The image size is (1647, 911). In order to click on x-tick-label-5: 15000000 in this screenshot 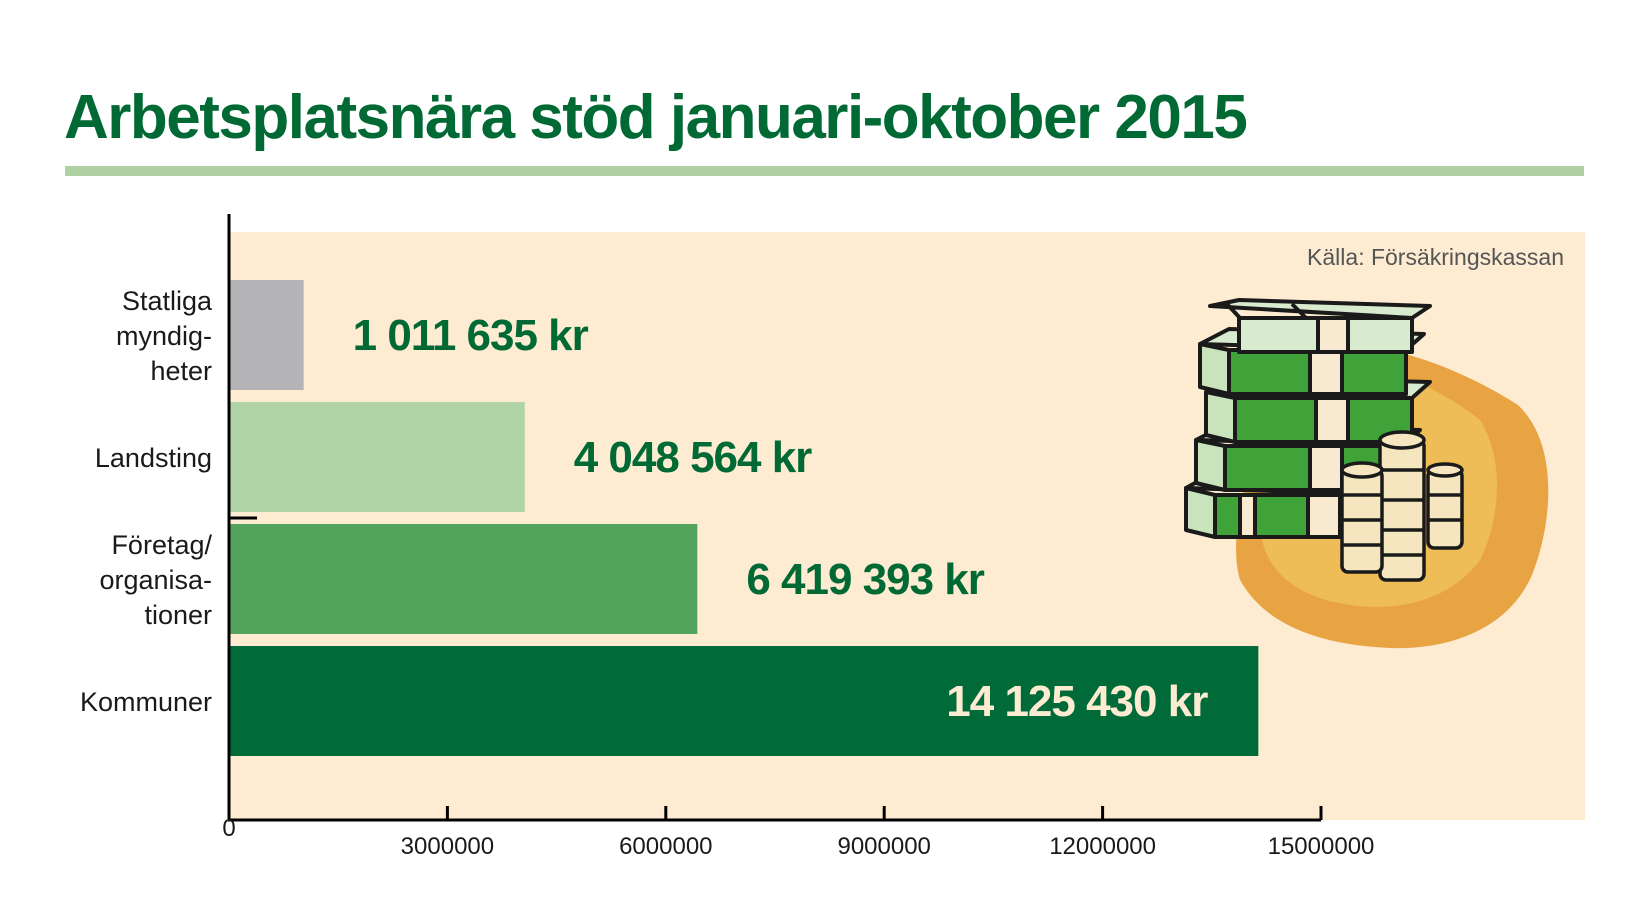, I will do `click(1321, 846)`.